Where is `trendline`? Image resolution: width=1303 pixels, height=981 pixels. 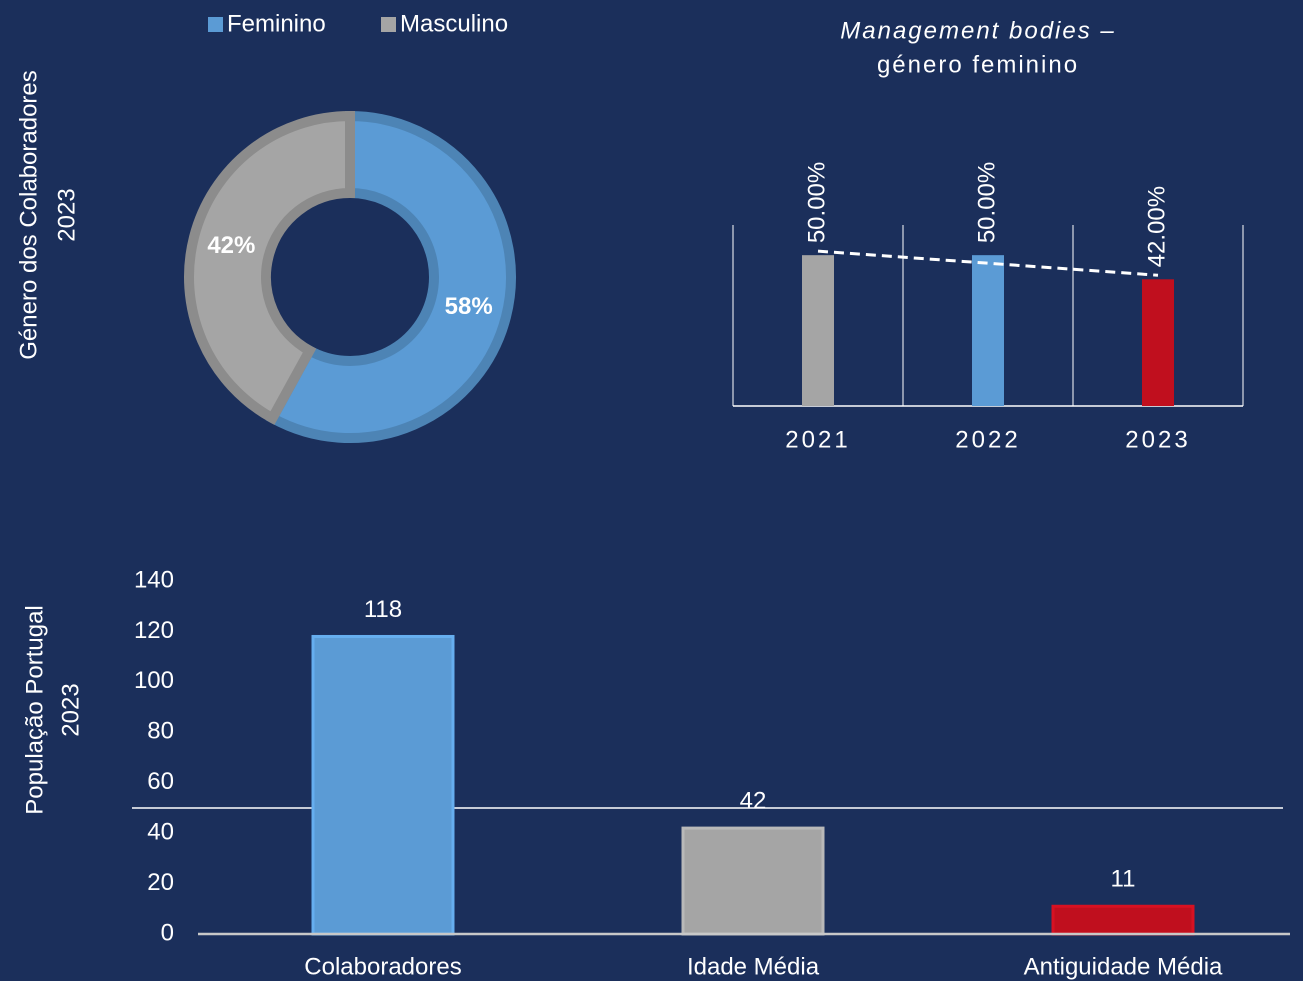 trendline is located at coordinates (988, 263).